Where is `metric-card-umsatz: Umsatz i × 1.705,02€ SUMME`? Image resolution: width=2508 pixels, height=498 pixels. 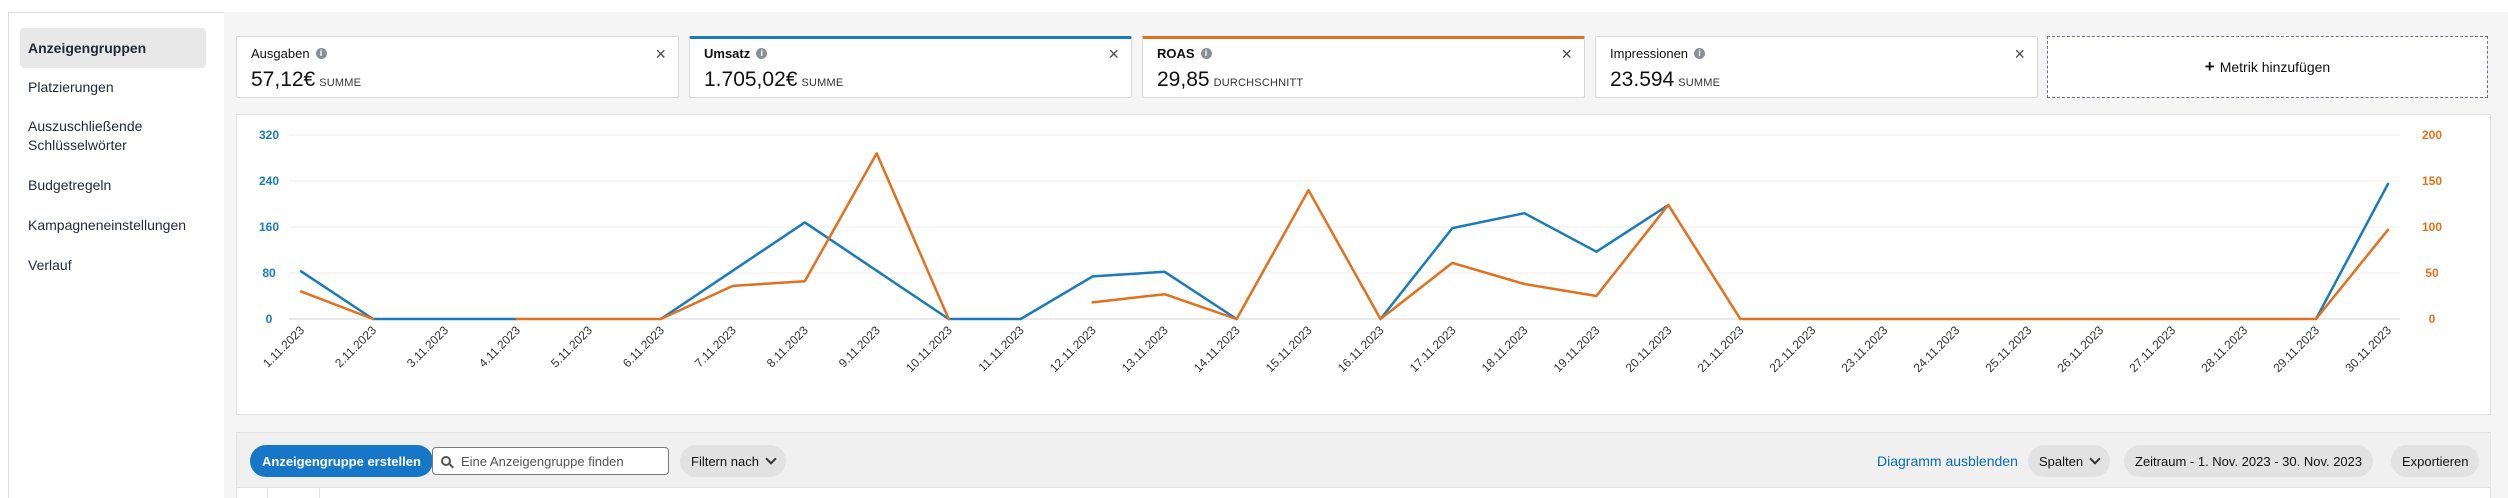
metric-card-umsatz: Umsatz i × 1.705,02€ SUMME is located at coordinates (910, 67).